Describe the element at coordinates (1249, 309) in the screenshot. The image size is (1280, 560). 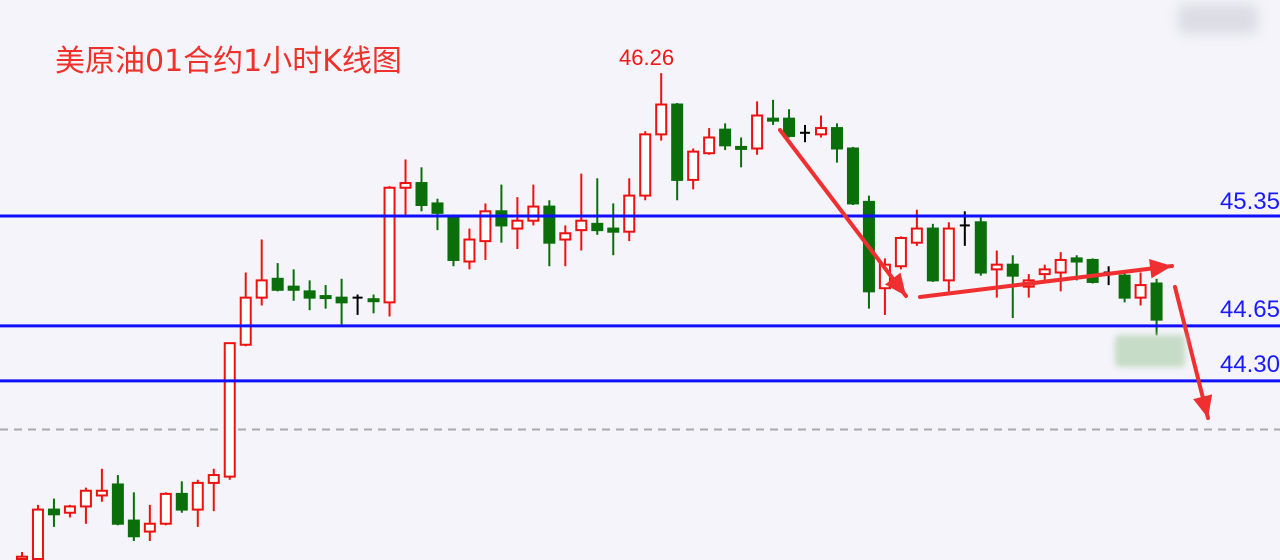
I see `level-label-44-65: 44.65` at that location.